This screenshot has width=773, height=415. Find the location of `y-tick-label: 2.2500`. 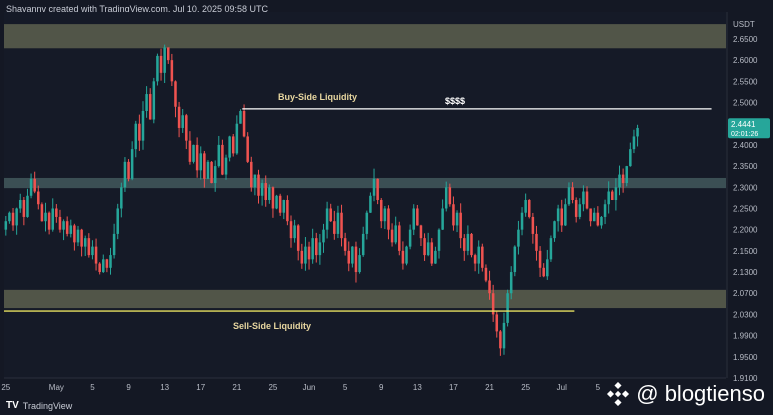

y-tick-label: 2.2500 is located at coordinates (745, 208).